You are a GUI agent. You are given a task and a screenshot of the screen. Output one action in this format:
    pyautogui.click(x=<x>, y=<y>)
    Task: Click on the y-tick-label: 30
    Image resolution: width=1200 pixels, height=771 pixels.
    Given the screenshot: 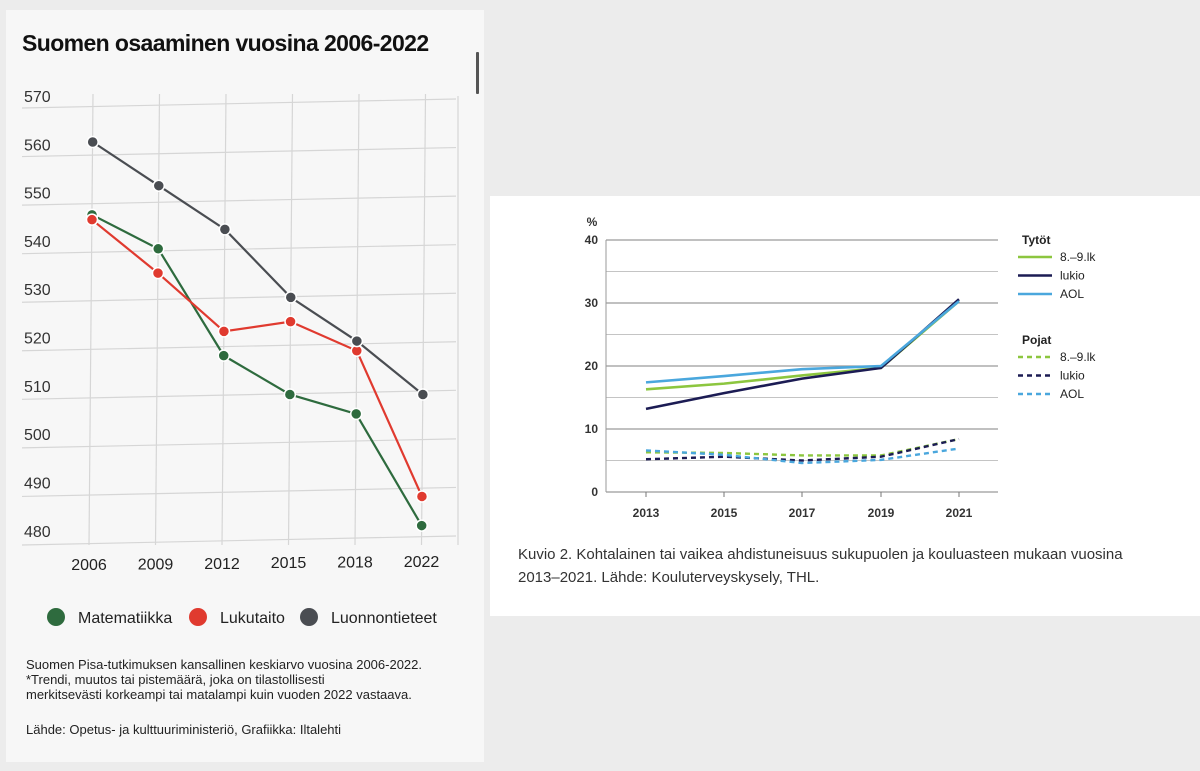 What is the action you would take?
    pyautogui.click(x=592, y=303)
    